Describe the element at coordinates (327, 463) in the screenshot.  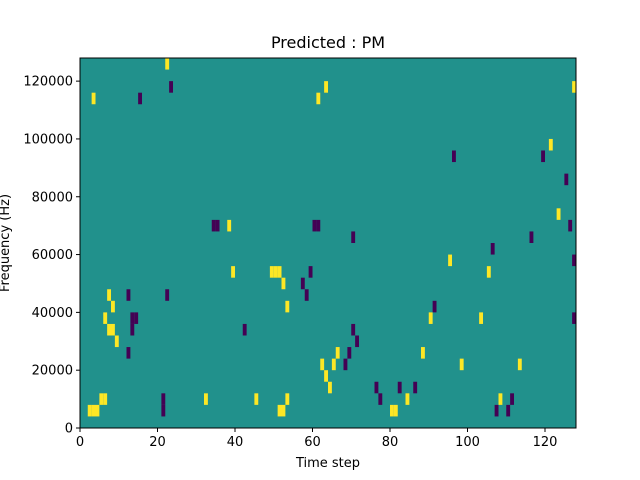
I see `x-axis-title: Time step` at that location.